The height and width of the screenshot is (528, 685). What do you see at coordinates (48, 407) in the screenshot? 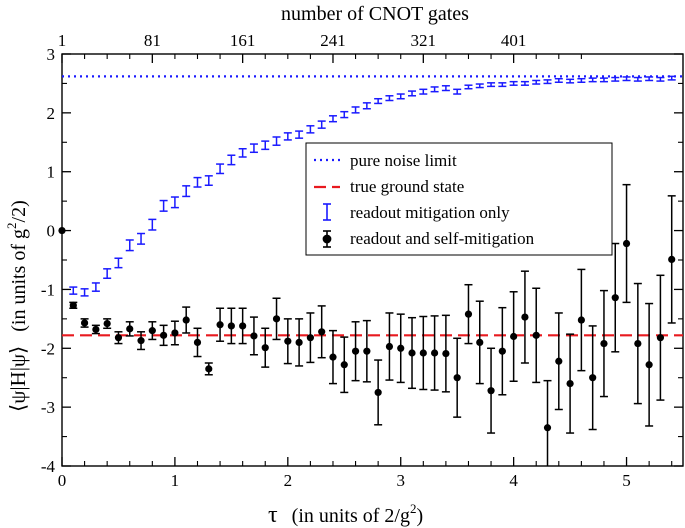
I see `y-tick-label: -3` at bounding box center [48, 407].